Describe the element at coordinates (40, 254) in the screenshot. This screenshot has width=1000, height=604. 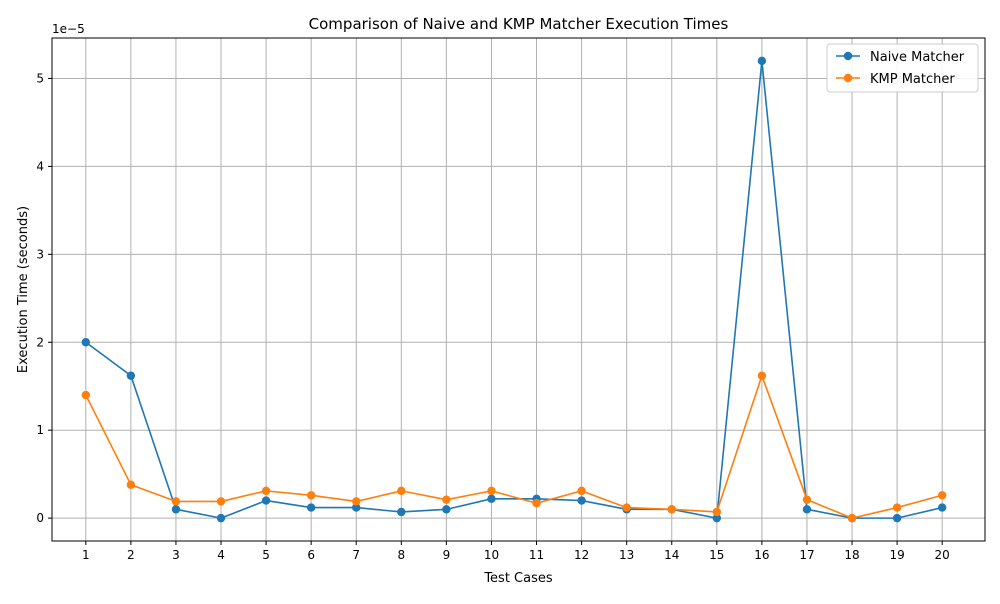
I see `y-tick-label: 3` at that location.